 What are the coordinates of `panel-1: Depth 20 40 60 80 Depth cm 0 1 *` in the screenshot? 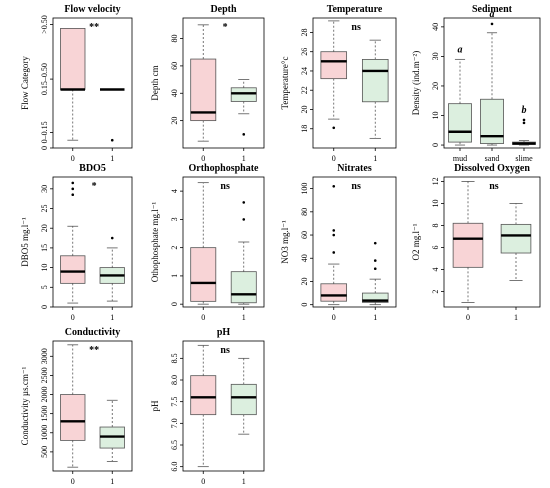 It's located at (207, 83).